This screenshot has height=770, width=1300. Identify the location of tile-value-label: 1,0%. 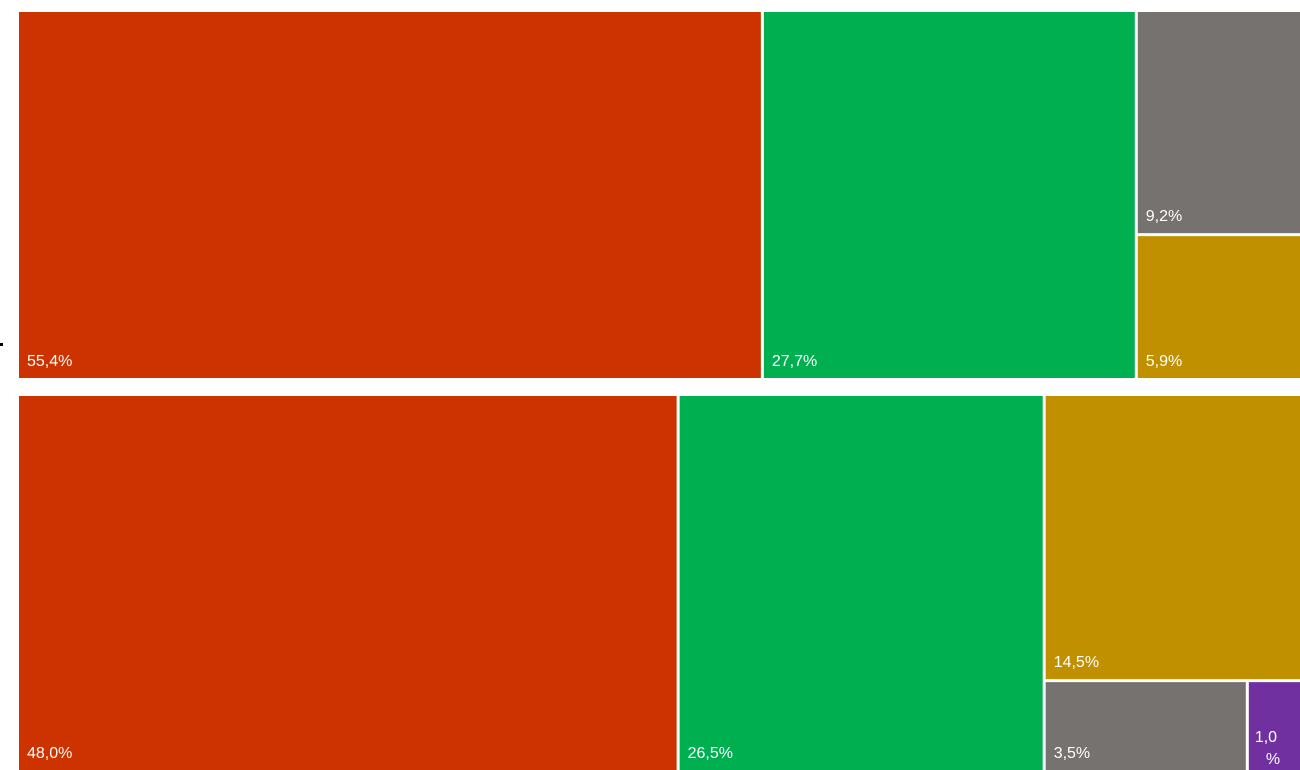
(1267, 748).